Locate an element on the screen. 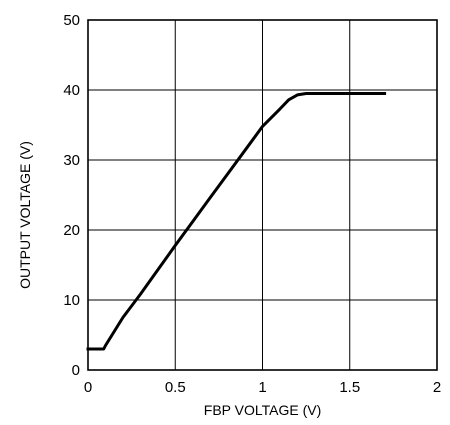  x-tick-label: 0.5 is located at coordinates (175, 387).